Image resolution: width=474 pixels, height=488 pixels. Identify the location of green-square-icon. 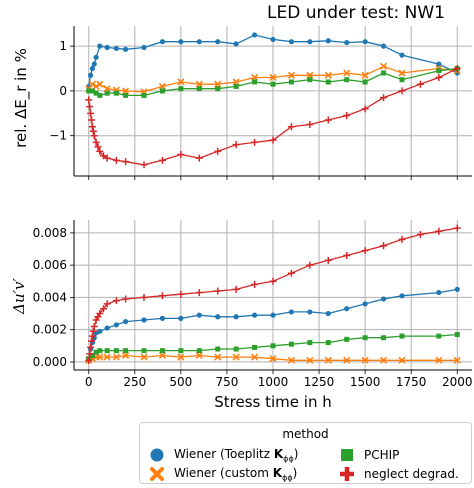
(347, 455).